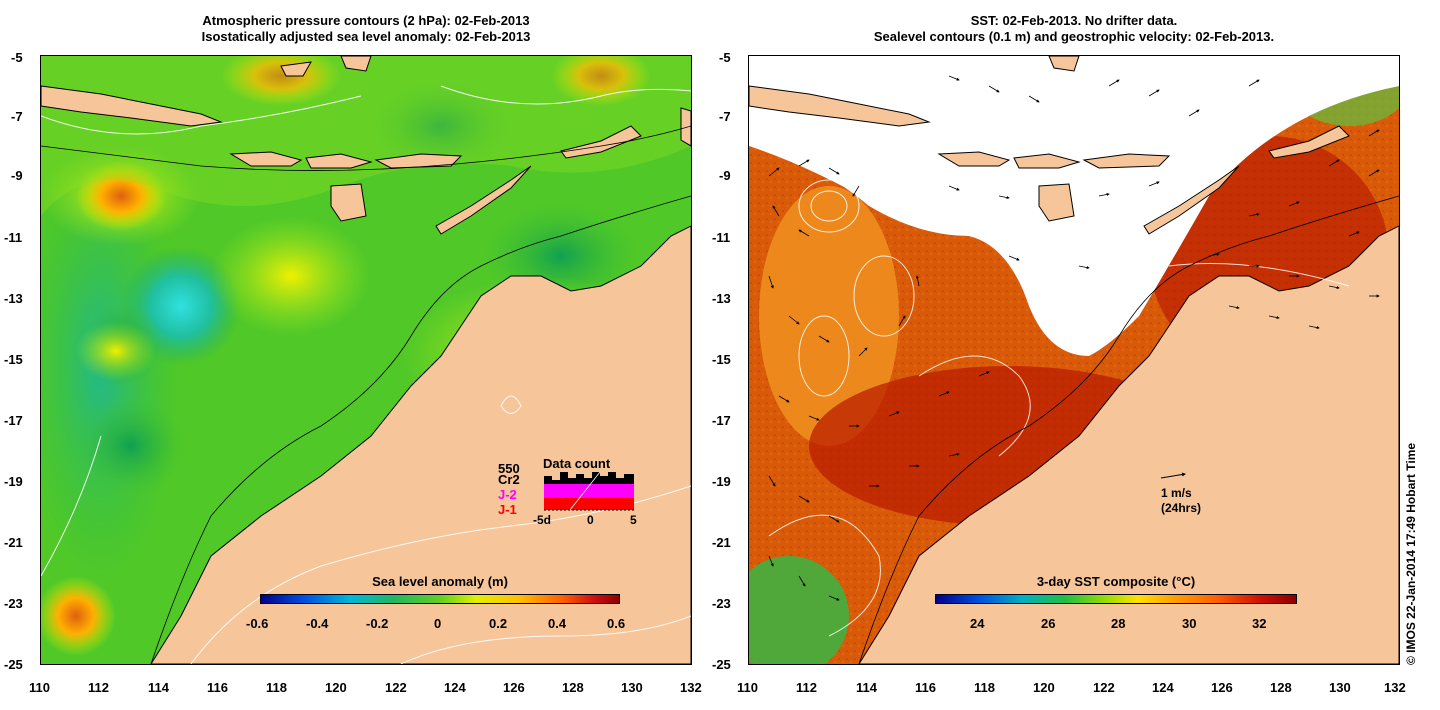 The height and width of the screenshot is (710, 1440). I want to click on left-x-tick: 120, so click(336, 687).